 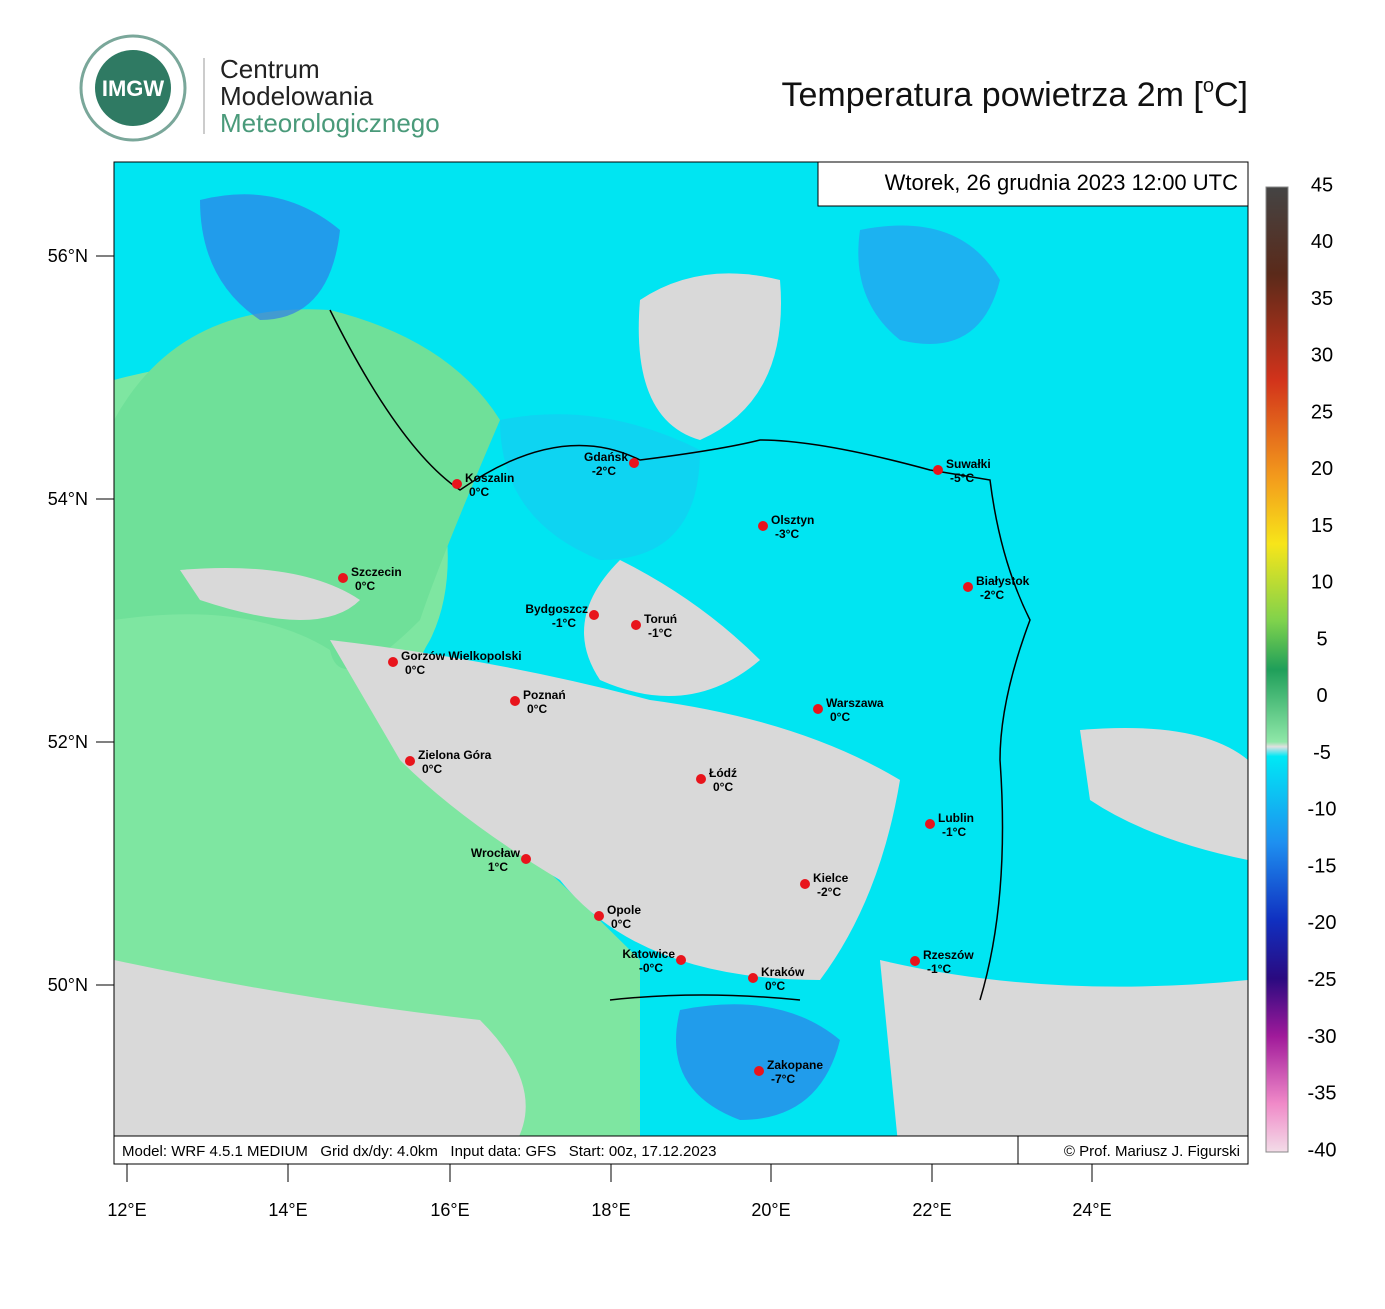 What do you see at coordinates (449, 1210) in the screenshot?
I see `lon-label: 16°E` at bounding box center [449, 1210].